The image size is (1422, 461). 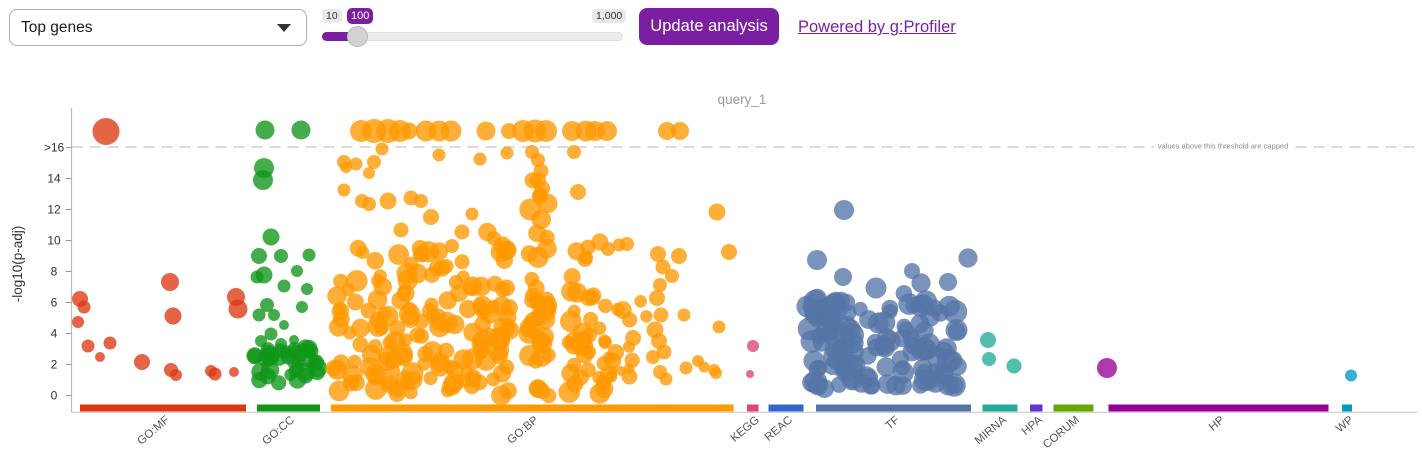 What do you see at coordinates (54, 241) in the screenshot?
I see `svg-text: 10` at bounding box center [54, 241].